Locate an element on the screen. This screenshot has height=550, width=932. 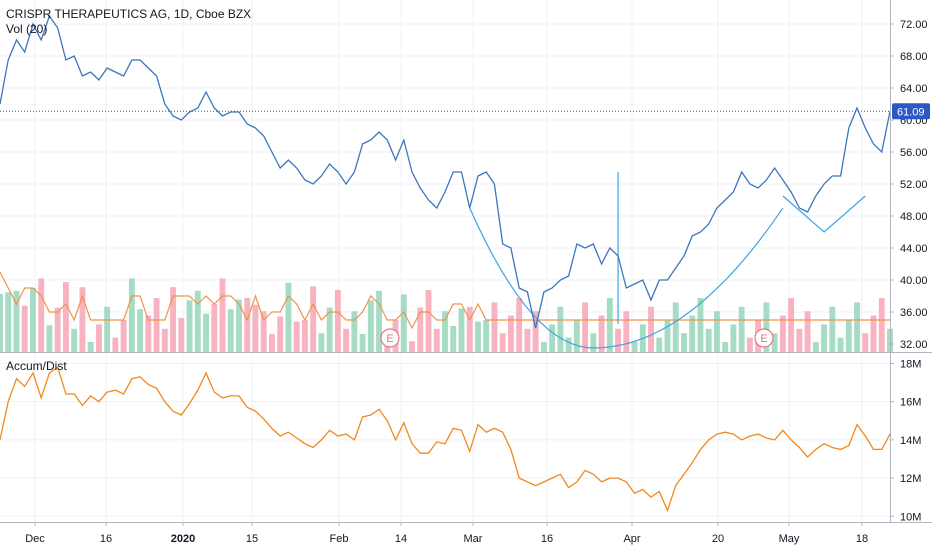
time-tick-label: Mar is located at coordinates (473, 539).